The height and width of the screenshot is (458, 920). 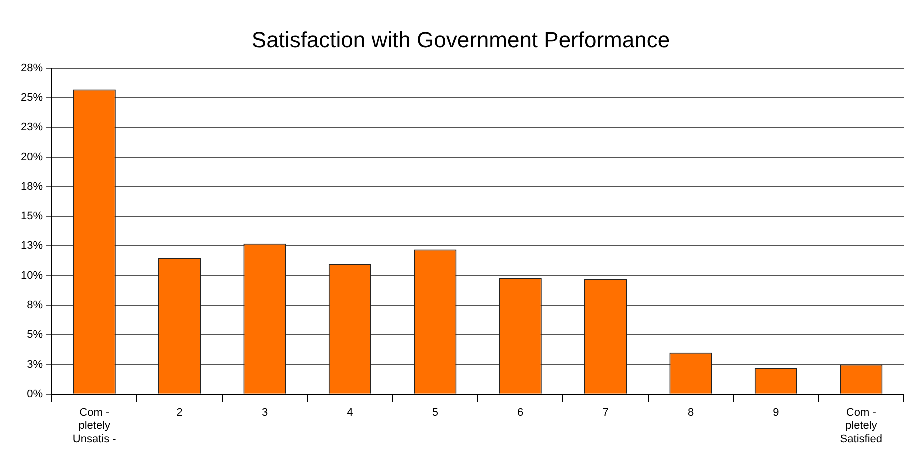 I want to click on y-tick-label: 5%, so click(x=35, y=335).